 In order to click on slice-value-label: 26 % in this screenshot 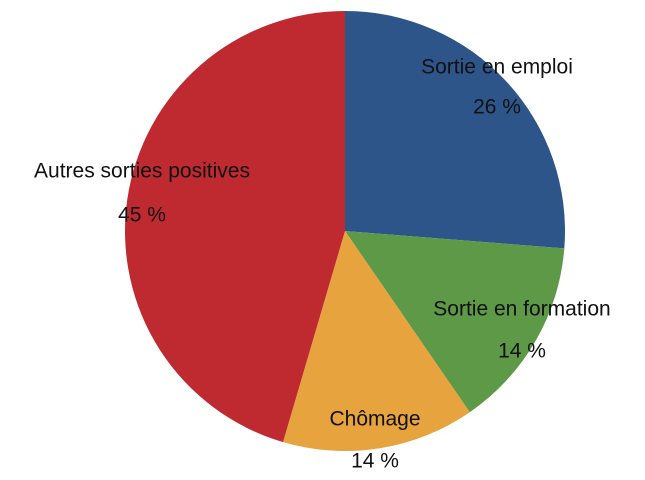, I will do `click(497, 107)`.